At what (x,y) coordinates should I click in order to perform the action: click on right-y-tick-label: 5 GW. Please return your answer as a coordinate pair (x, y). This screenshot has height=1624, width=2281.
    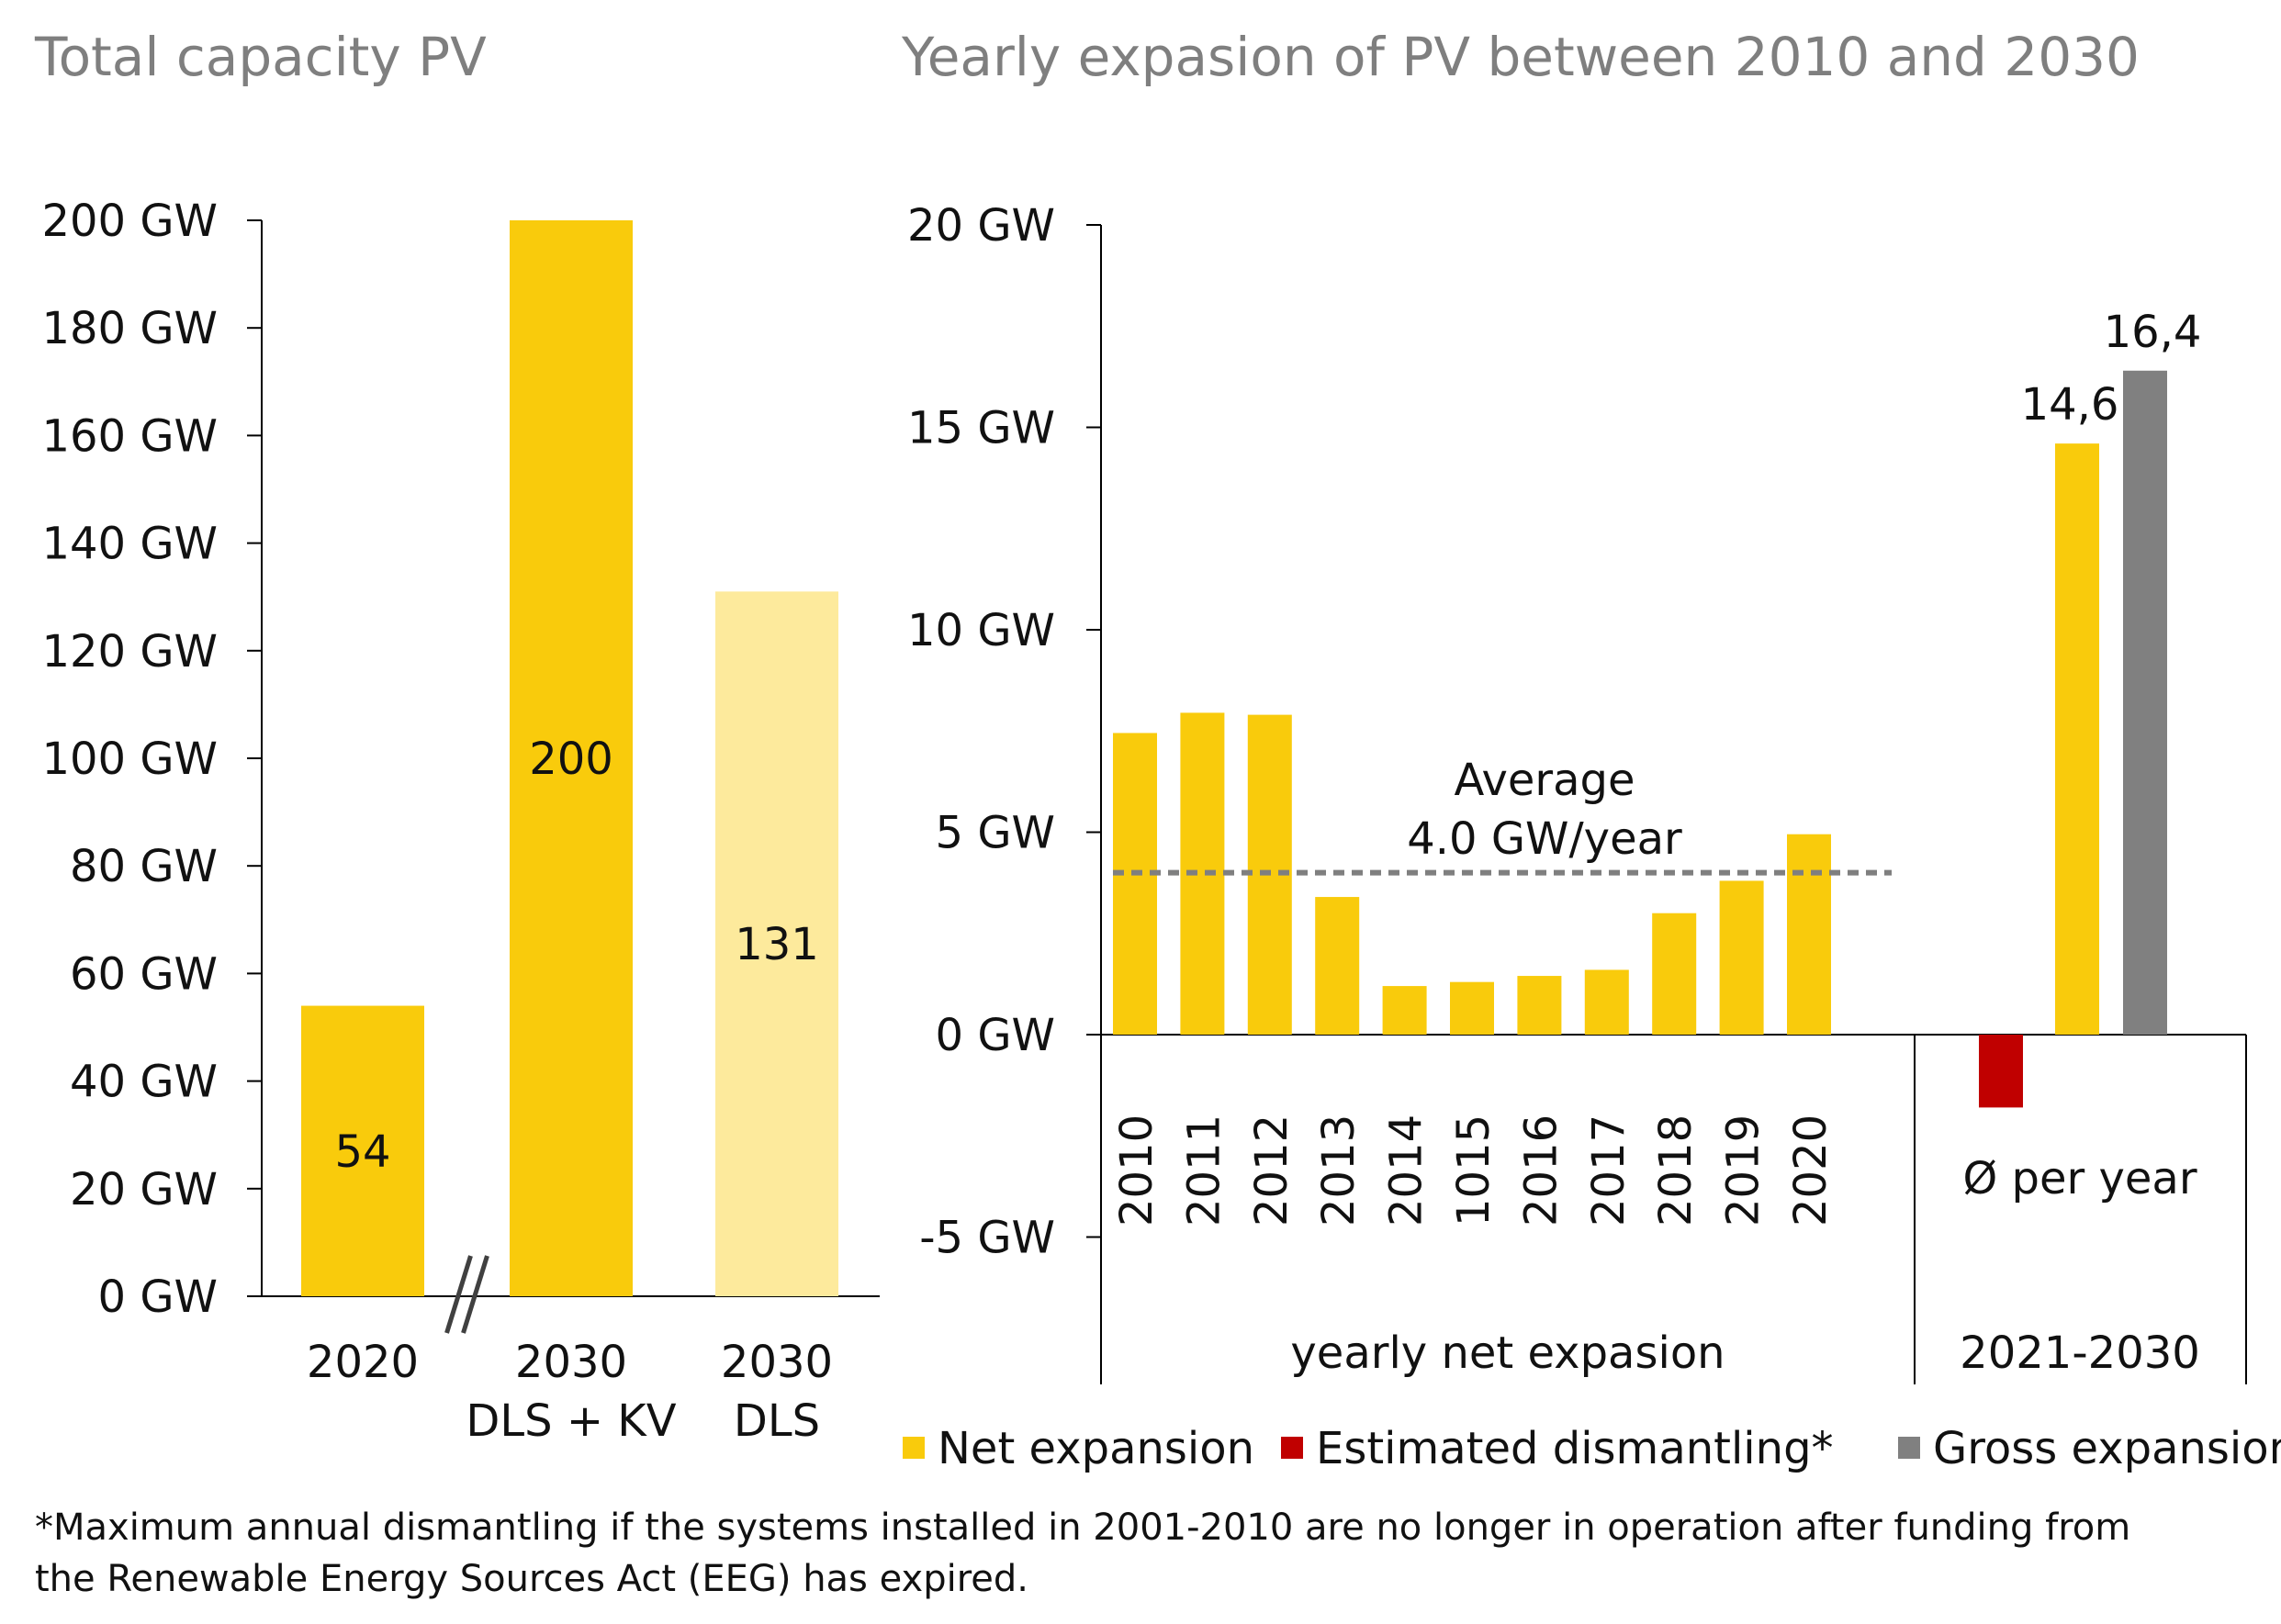
    Looking at the image, I should click on (995, 833).